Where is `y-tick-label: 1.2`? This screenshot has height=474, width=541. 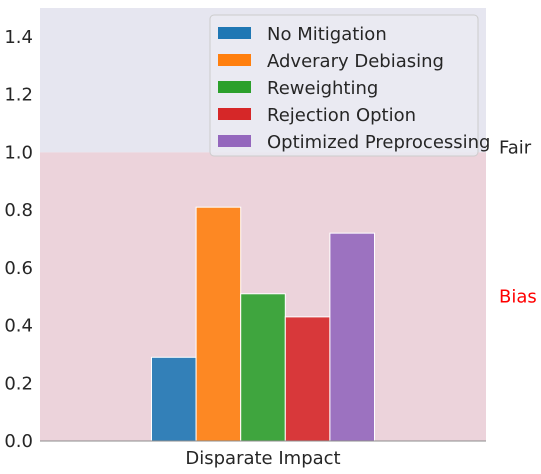
y-tick-label: 1.2 is located at coordinates (18, 95).